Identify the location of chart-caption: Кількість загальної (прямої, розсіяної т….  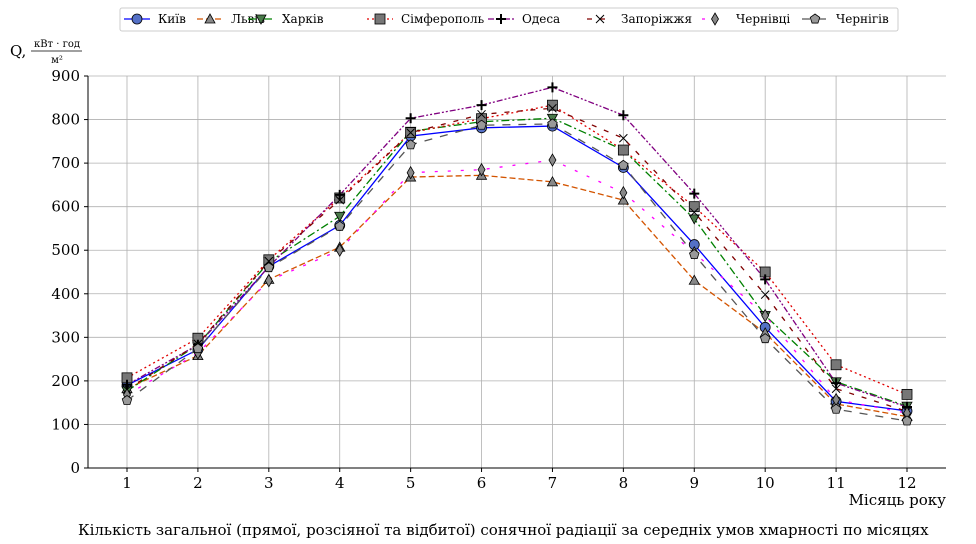
(503, 530).